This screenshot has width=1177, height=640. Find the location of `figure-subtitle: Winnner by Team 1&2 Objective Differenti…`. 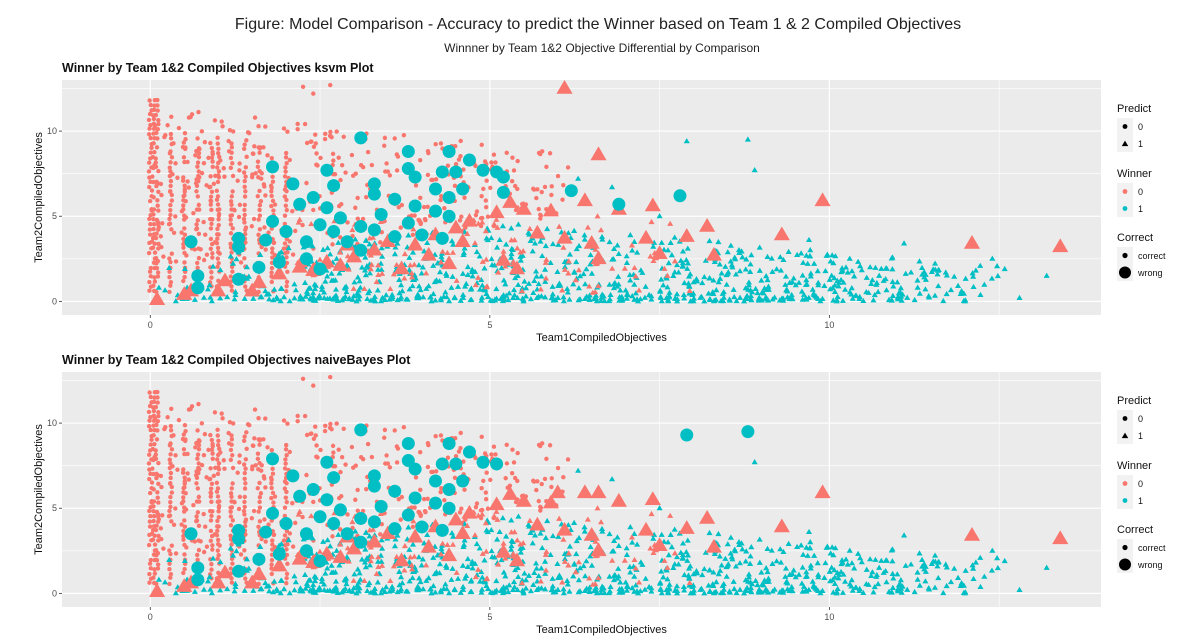

figure-subtitle: Winnner by Team 1&2 Objective Differenti… is located at coordinates (602, 48).